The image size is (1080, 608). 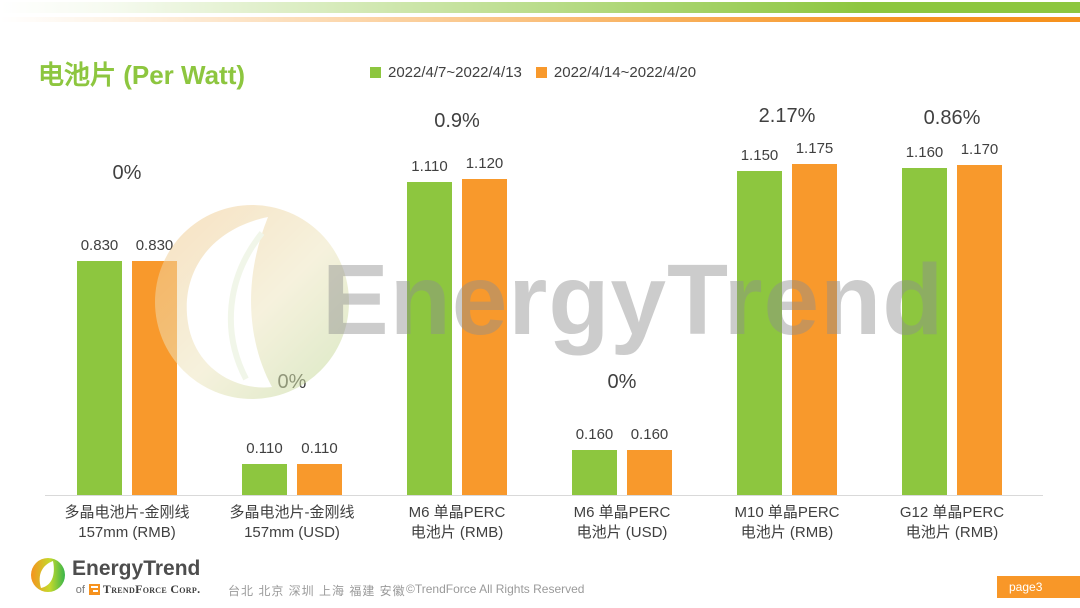 I want to click on value-label: 1.120, so click(x=484, y=163).